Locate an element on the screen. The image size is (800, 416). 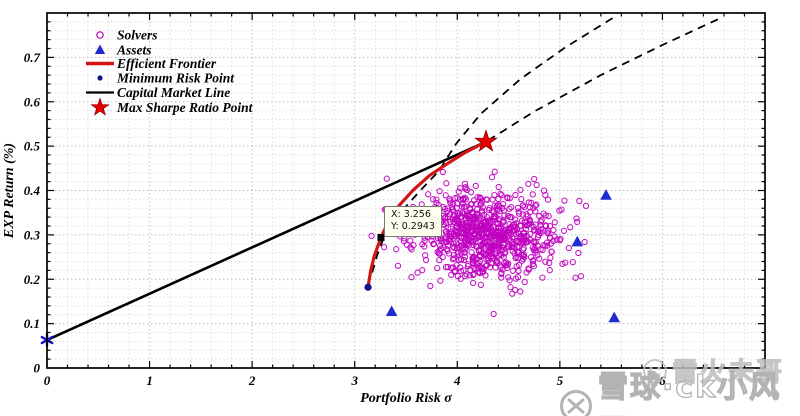
max-sharpe-ratio-point-marker is located at coordinates (486, 140).